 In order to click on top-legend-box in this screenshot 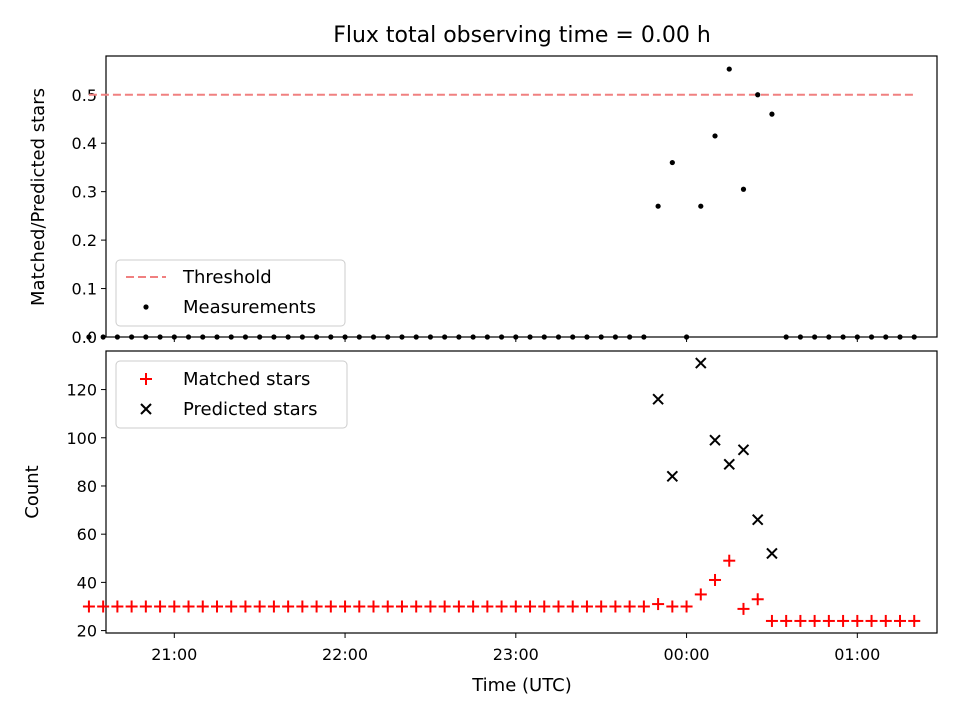, I will do `click(230, 293)`.